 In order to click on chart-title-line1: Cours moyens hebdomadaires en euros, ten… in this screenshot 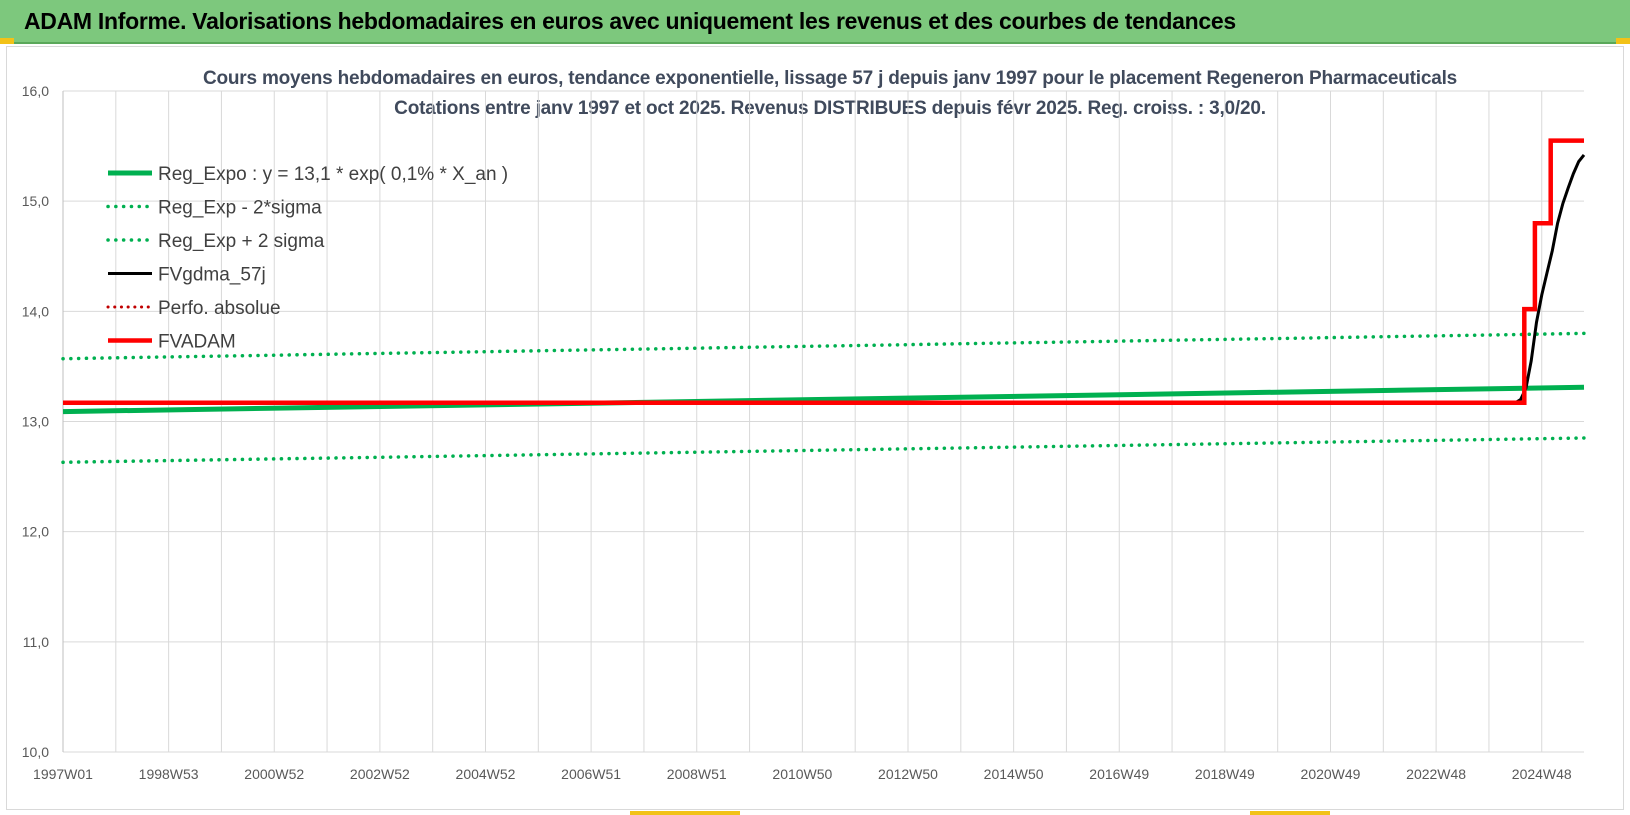, I will do `click(830, 78)`.